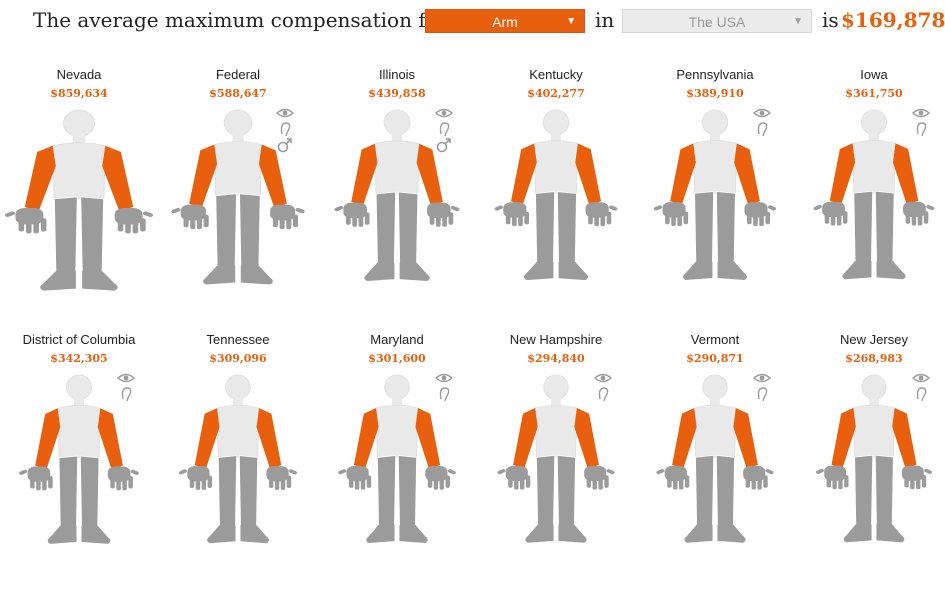 This screenshot has width=945, height=597. I want to click on state-card: Vermont $290,871, so click(715, 464).